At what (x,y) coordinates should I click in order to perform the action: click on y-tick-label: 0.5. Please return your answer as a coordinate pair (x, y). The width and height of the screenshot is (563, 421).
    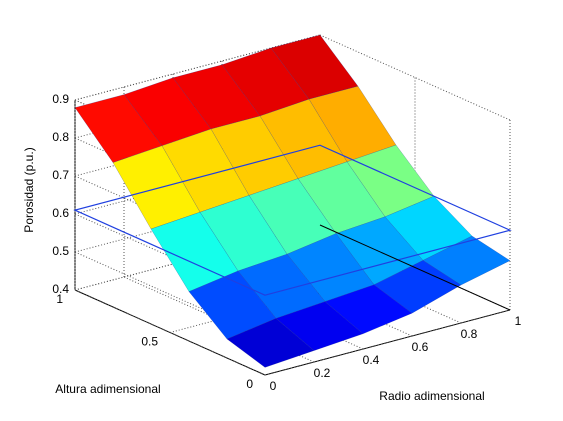
    Looking at the image, I should click on (149, 342).